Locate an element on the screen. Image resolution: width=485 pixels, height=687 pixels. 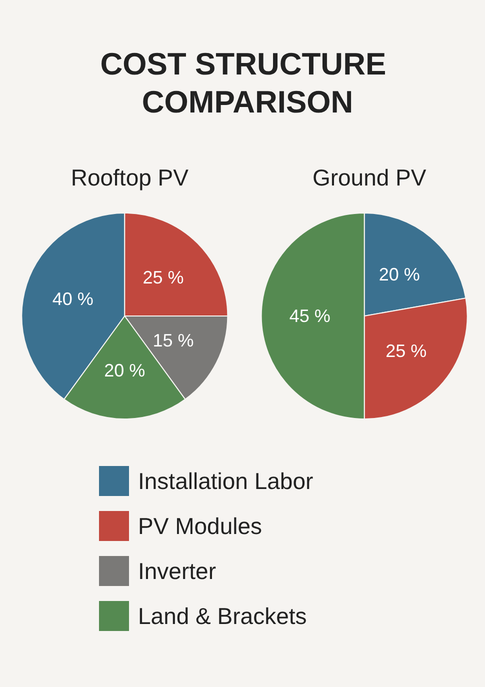
chart-title: COST STRUCTURE COMPARISON is located at coordinates (247, 83).